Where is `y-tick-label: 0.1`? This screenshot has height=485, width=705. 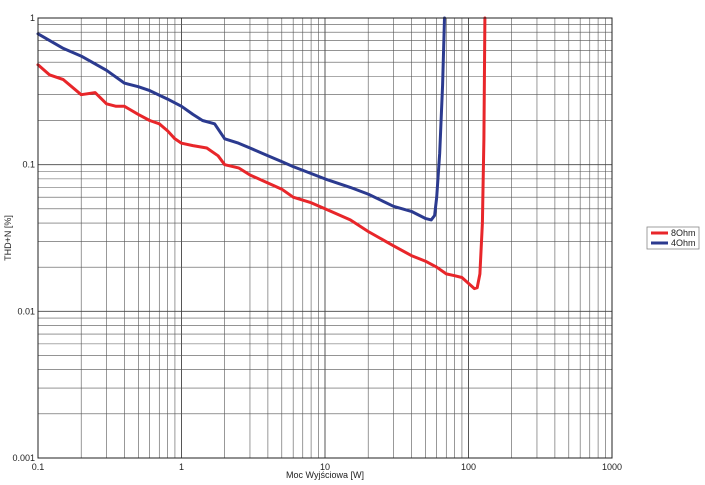 y-tick-label: 0.1 is located at coordinates (28, 165).